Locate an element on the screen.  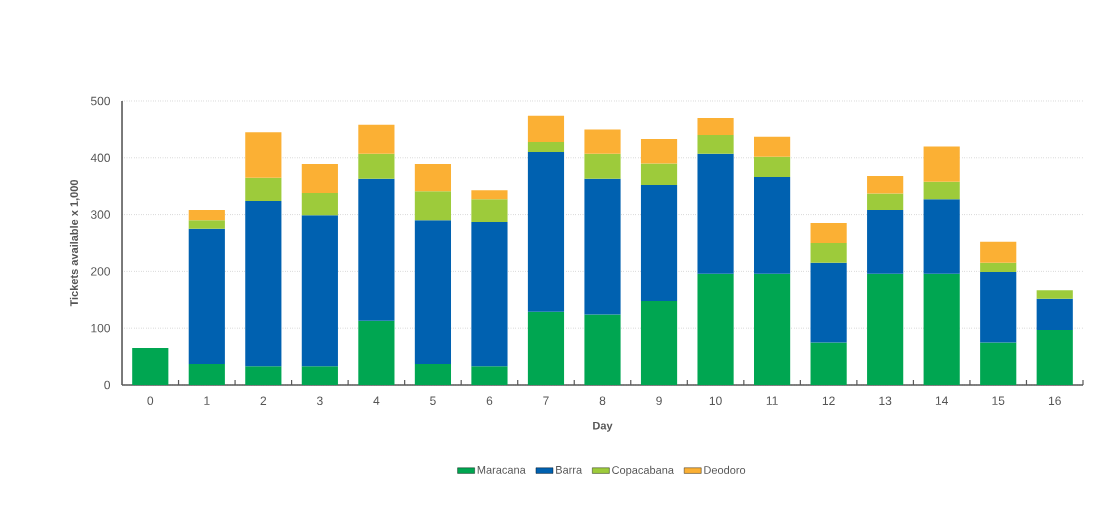
x-tick-label: 8 is located at coordinates (602, 401).